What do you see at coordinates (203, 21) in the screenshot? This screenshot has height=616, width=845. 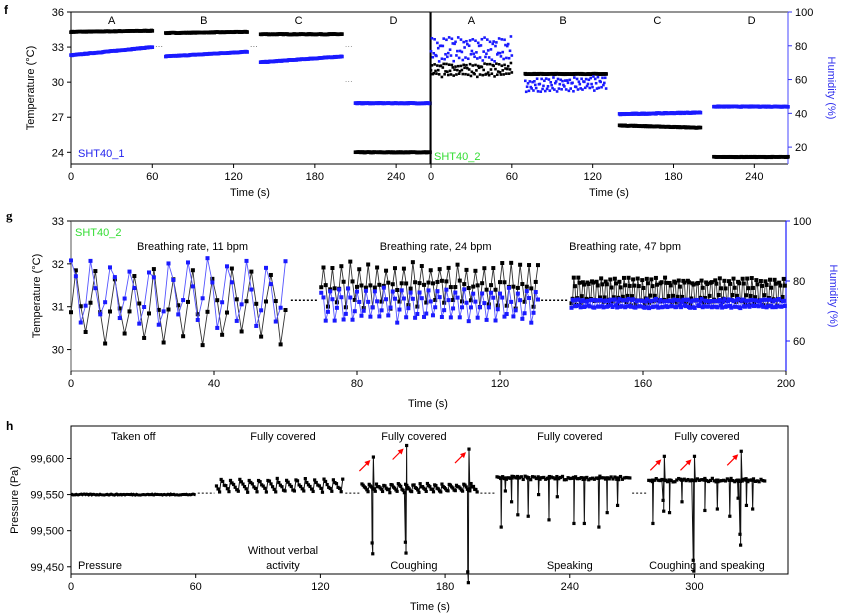 I see `segment-label: B` at bounding box center [203, 21].